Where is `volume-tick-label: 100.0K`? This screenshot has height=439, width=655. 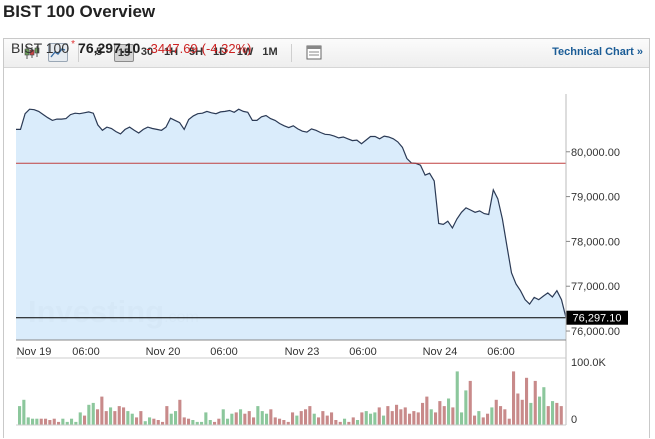
volume-tick-label: 100.0K is located at coordinates (589, 363).